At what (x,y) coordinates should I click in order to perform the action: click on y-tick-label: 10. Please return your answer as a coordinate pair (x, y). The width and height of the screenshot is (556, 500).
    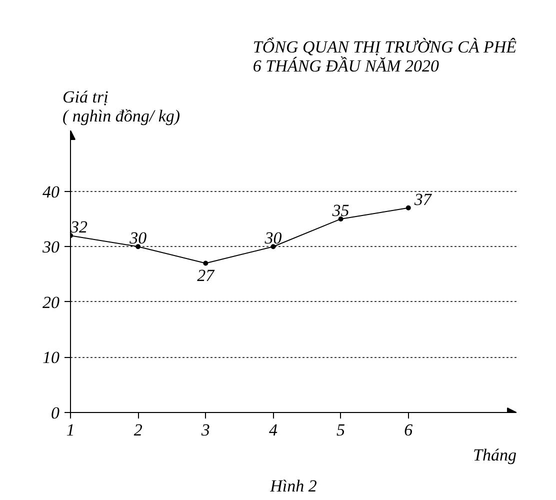
    Looking at the image, I should click on (51, 358).